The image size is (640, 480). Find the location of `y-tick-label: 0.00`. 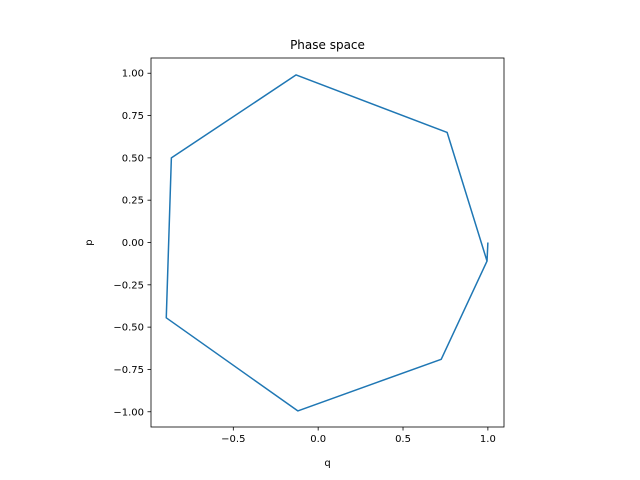

y-tick-label: 0.00 is located at coordinates (133, 243).